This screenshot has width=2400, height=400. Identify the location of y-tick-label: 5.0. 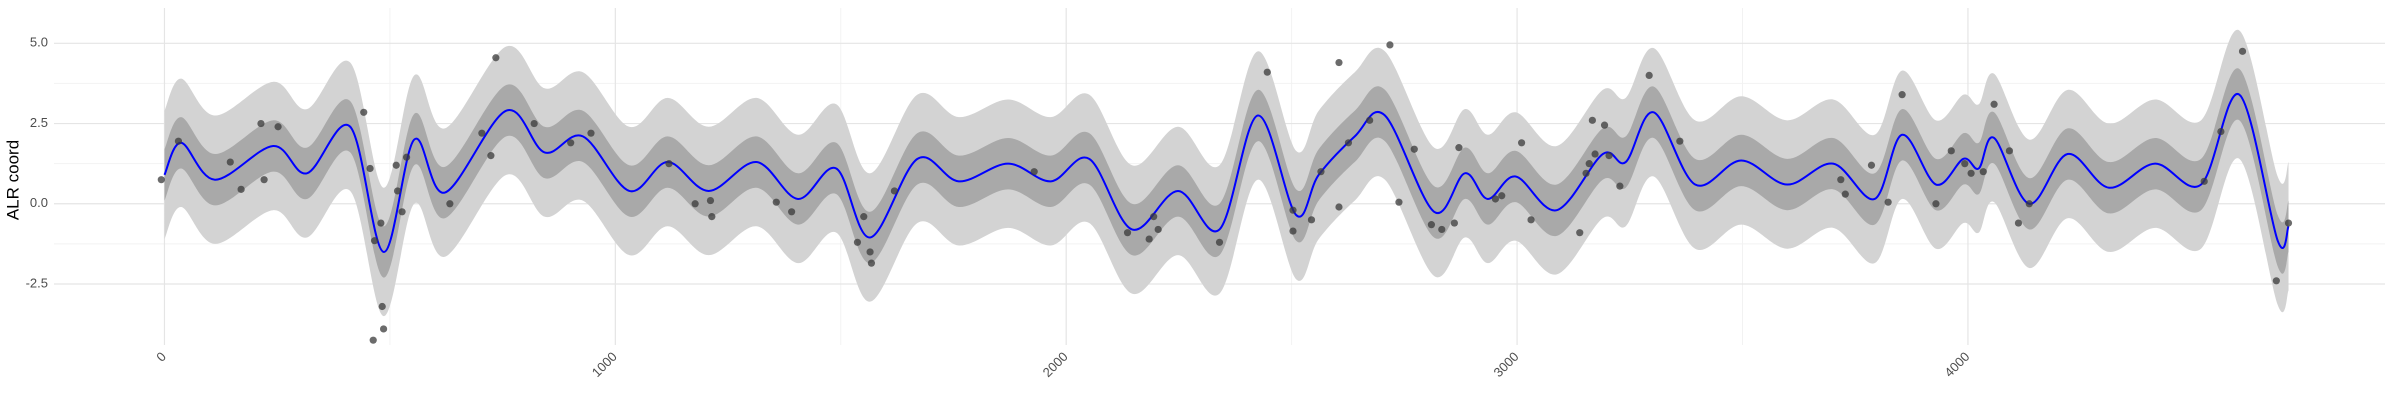
(39, 42).